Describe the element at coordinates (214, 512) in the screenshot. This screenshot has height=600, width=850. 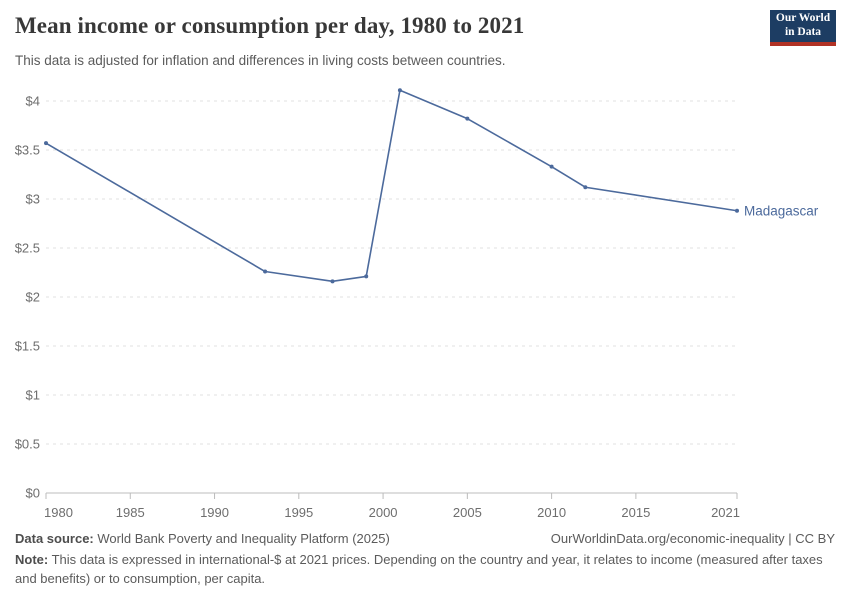
I see `x-axis-label: 1990` at that location.